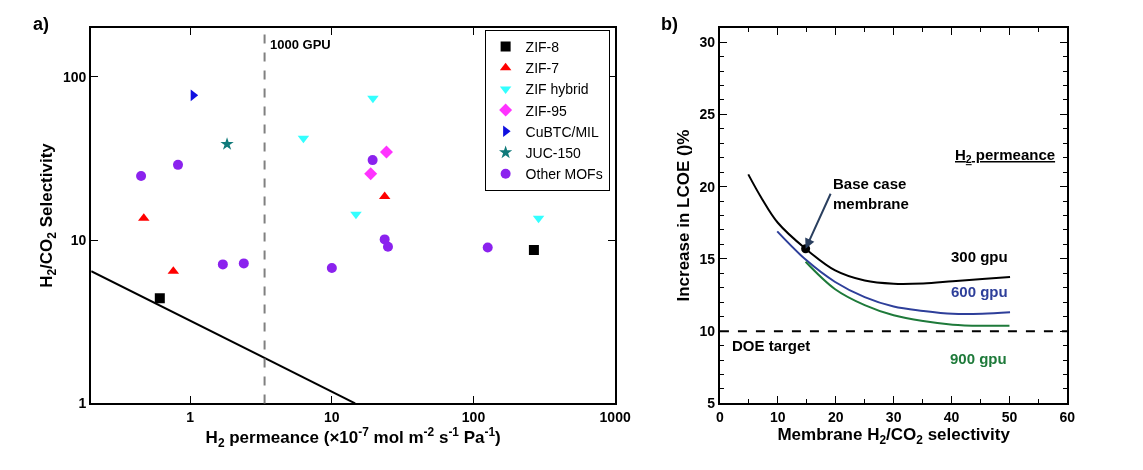  What do you see at coordinates (951, 417) in the screenshot?
I see `x-tick-label: 40` at bounding box center [951, 417].